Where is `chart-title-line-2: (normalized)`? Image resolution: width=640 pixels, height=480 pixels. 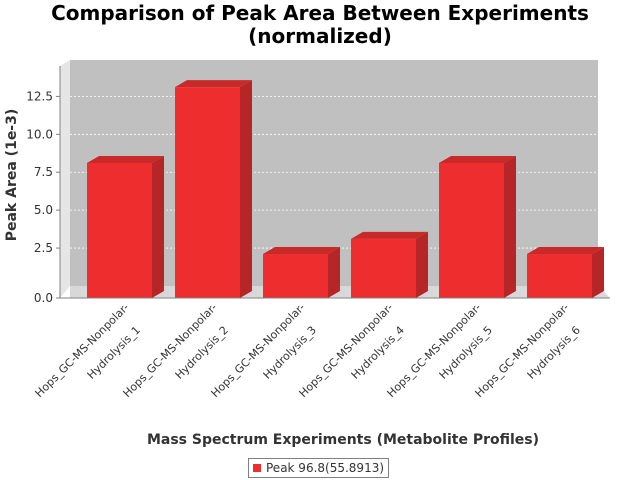
chart-title-line-2: (normalized) is located at coordinates (320, 36).